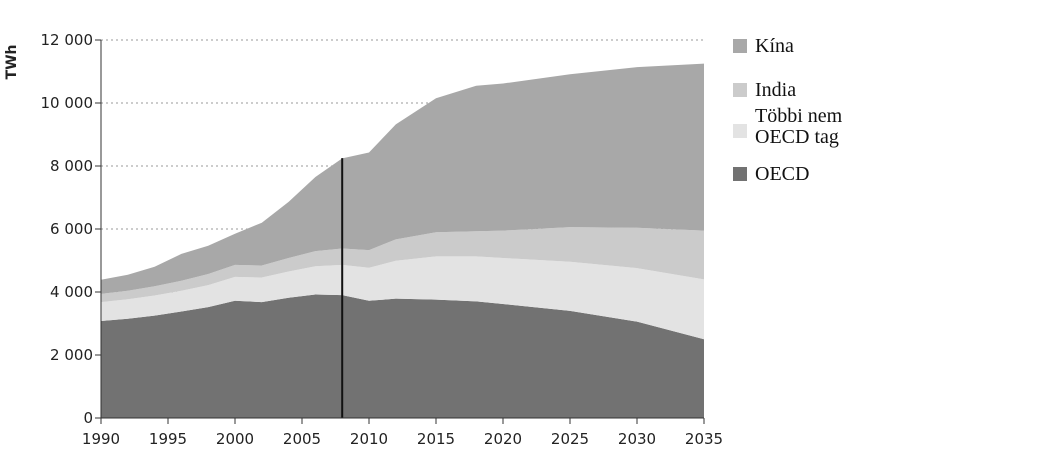 The height and width of the screenshot is (452, 1047). I want to click on x-tick-label: 2015, so click(436, 439).